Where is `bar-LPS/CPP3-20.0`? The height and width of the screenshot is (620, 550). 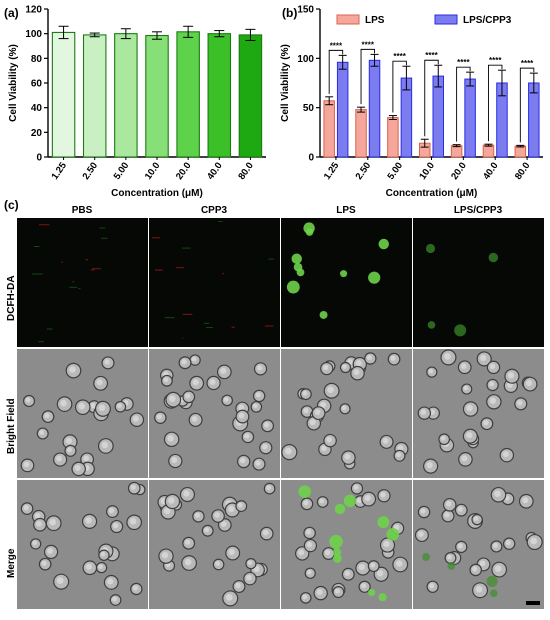 bar-LPS/CPP3-20.0 is located at coordinates (470, 118).